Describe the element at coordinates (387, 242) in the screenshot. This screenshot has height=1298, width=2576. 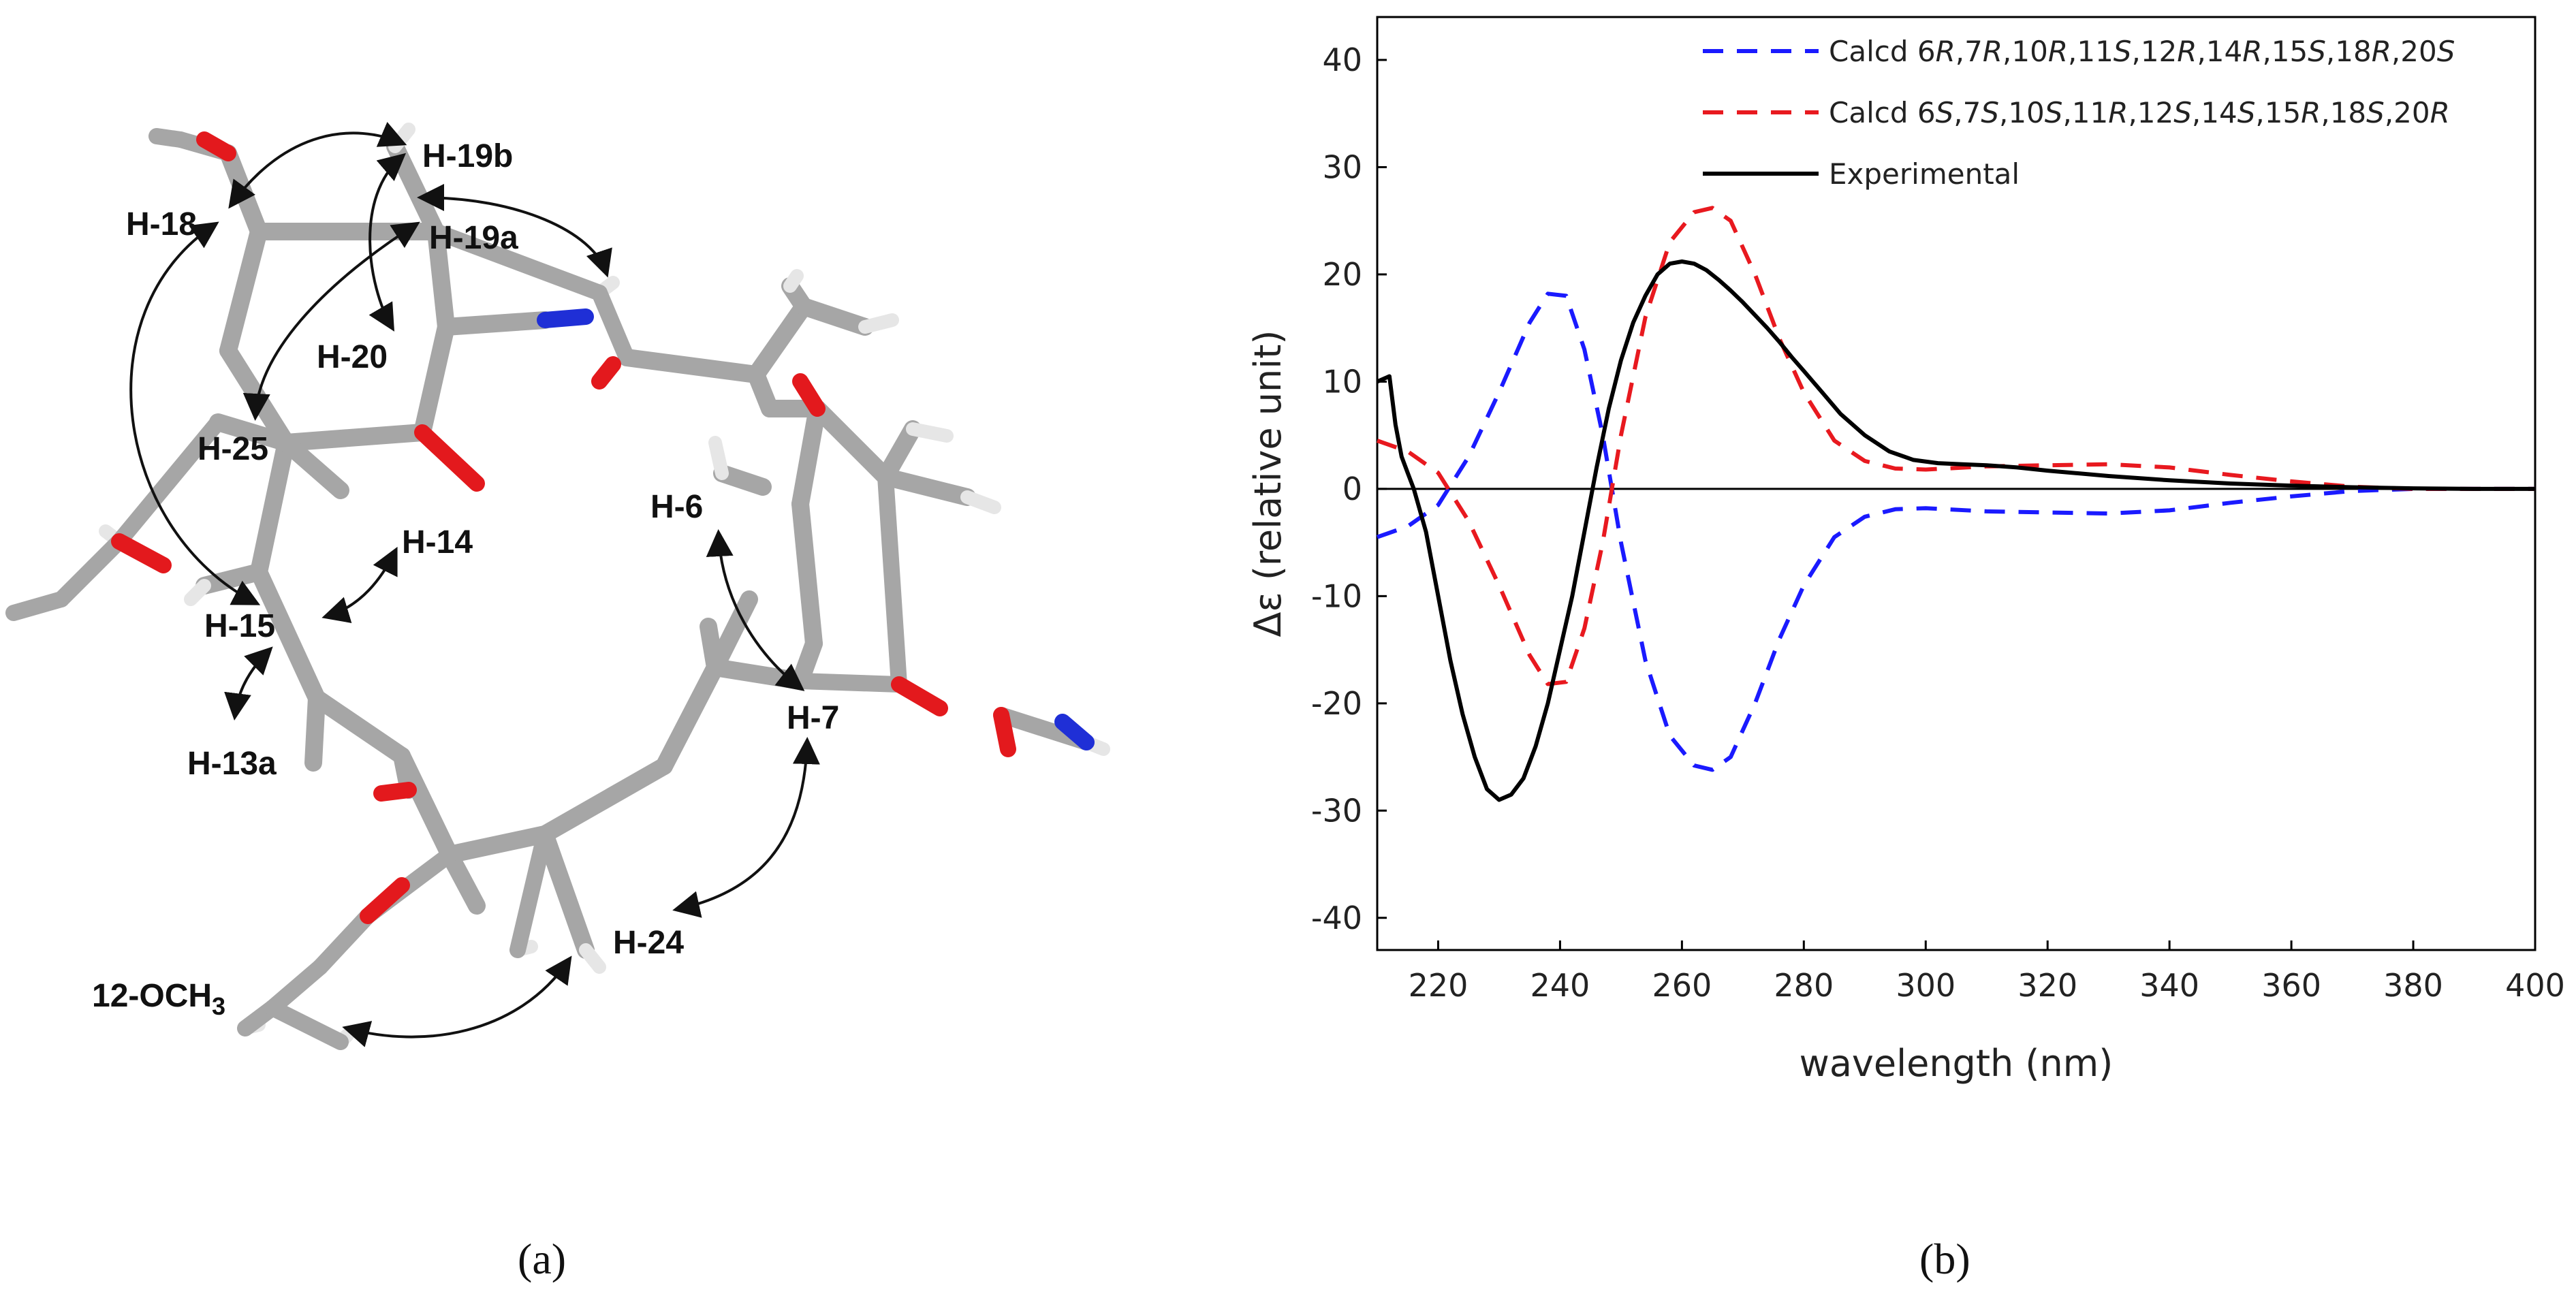
I see `arrow-h19b-h20` at that location.